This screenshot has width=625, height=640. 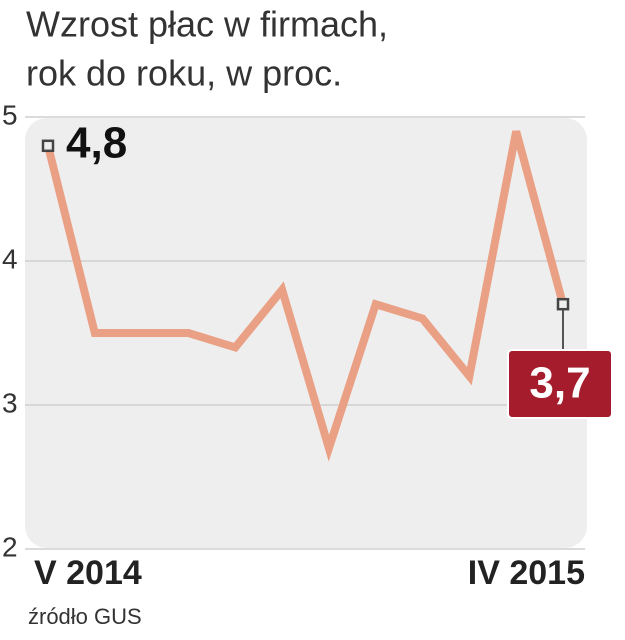 What do you see at coordinates (526, 573) in the screenshot?
I see `x-tick-label: IV 2015` at bounding box center [526, 573].